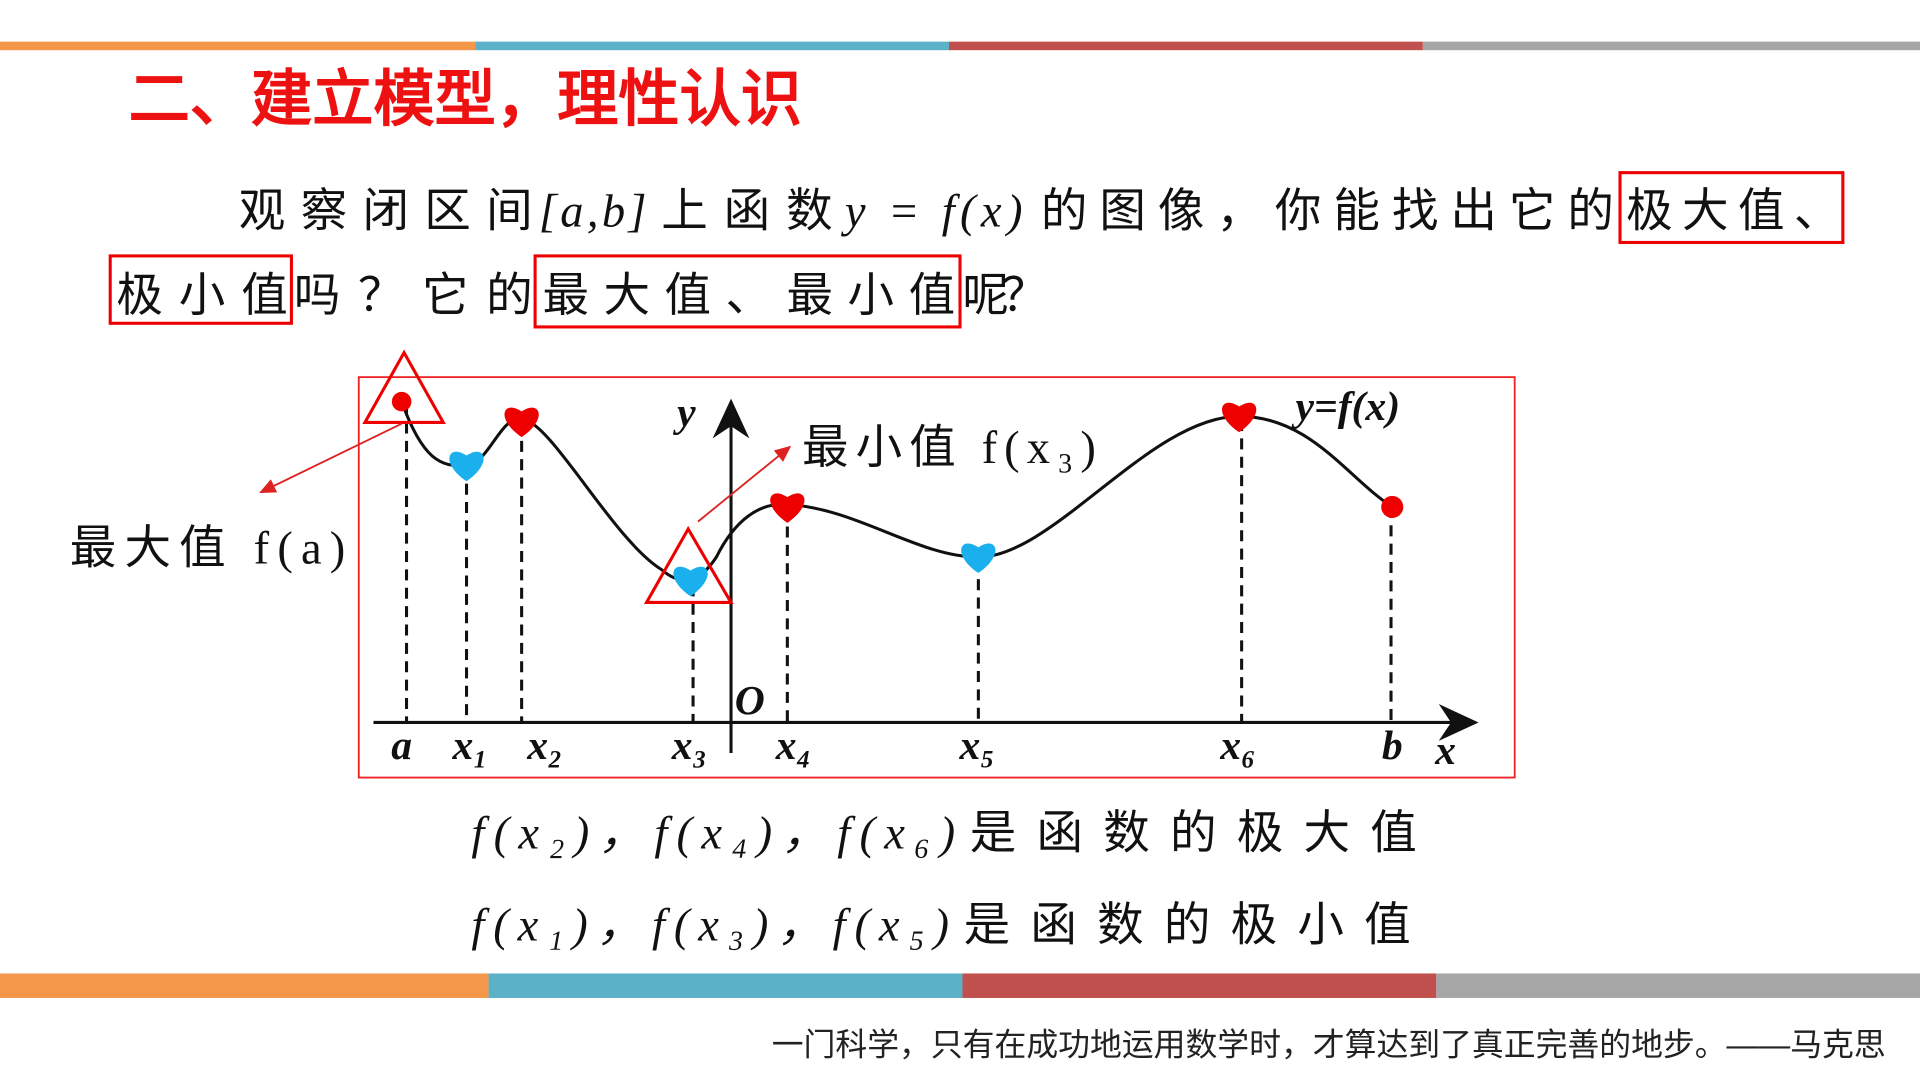  What do you see at coordinates (401, 746) in the screenshot?
I see `x-label: a` at bounding box center [401, 746].